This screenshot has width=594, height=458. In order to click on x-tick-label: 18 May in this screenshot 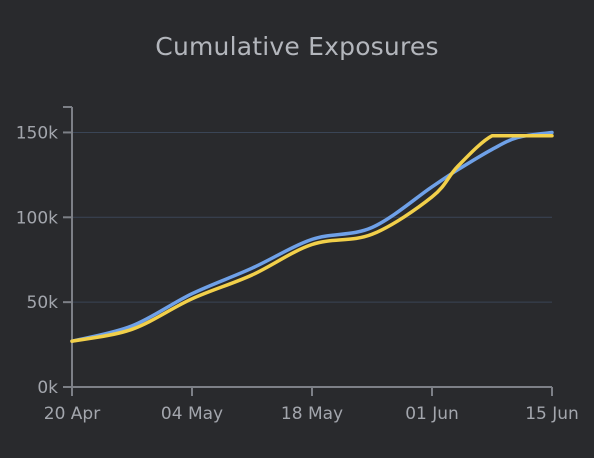, I will do `click(312, 414)`.